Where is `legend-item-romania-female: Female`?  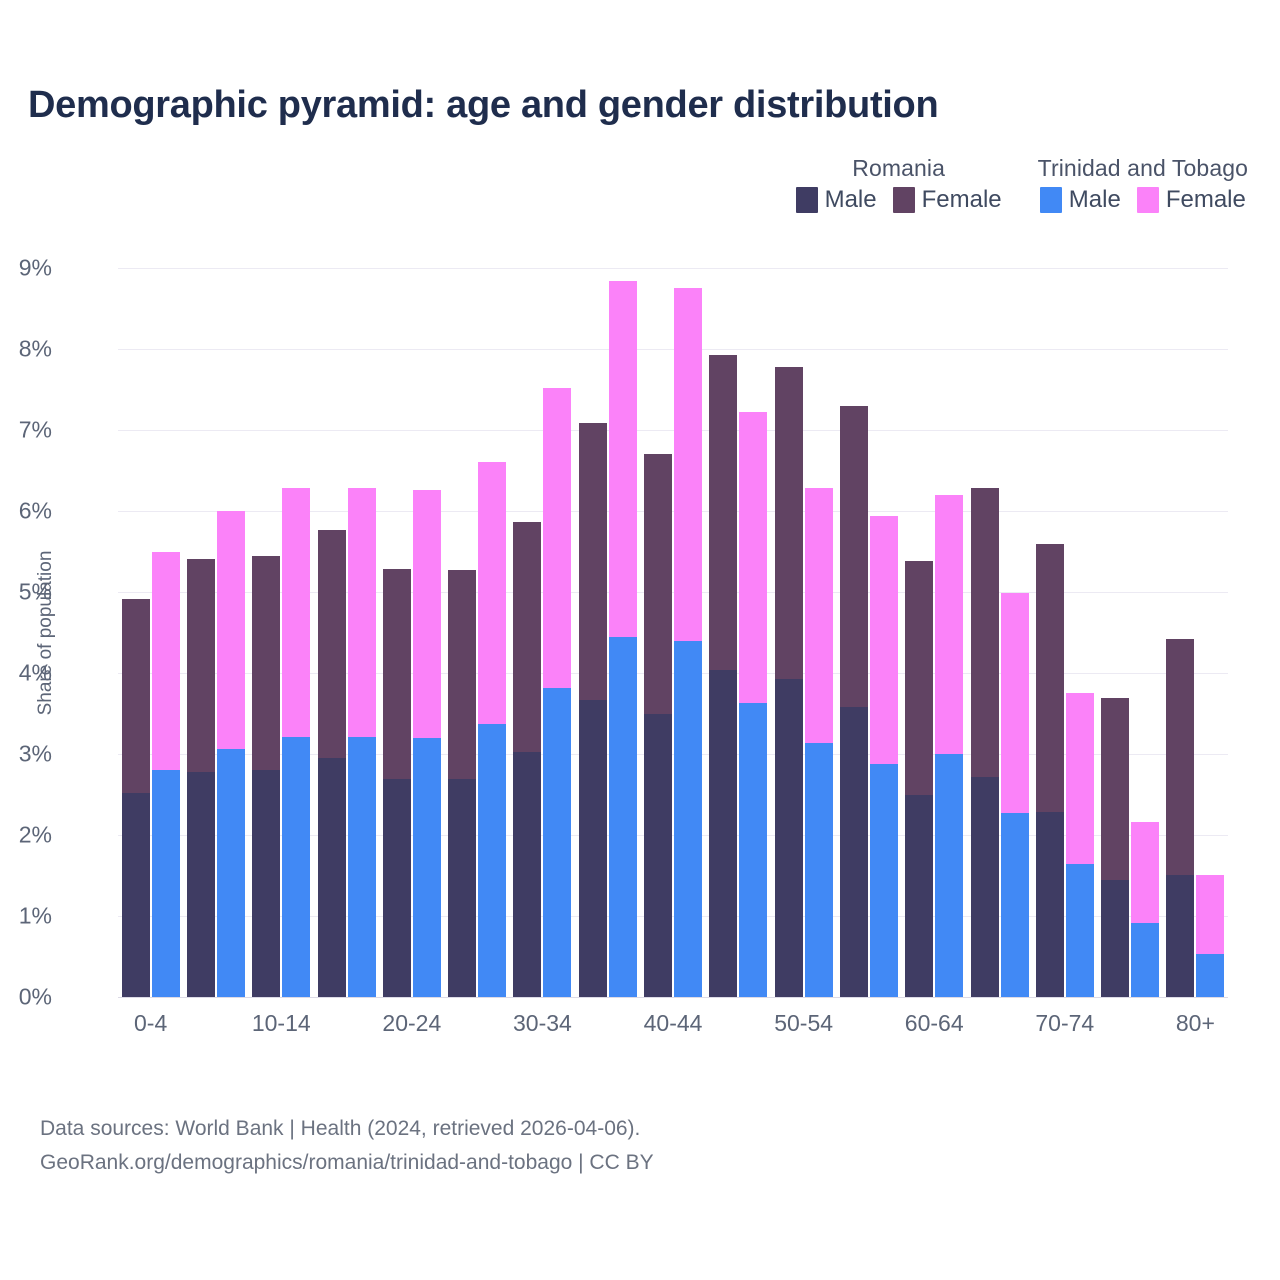 legend-item-romania-female: Female is located at coordinates (947, 200).